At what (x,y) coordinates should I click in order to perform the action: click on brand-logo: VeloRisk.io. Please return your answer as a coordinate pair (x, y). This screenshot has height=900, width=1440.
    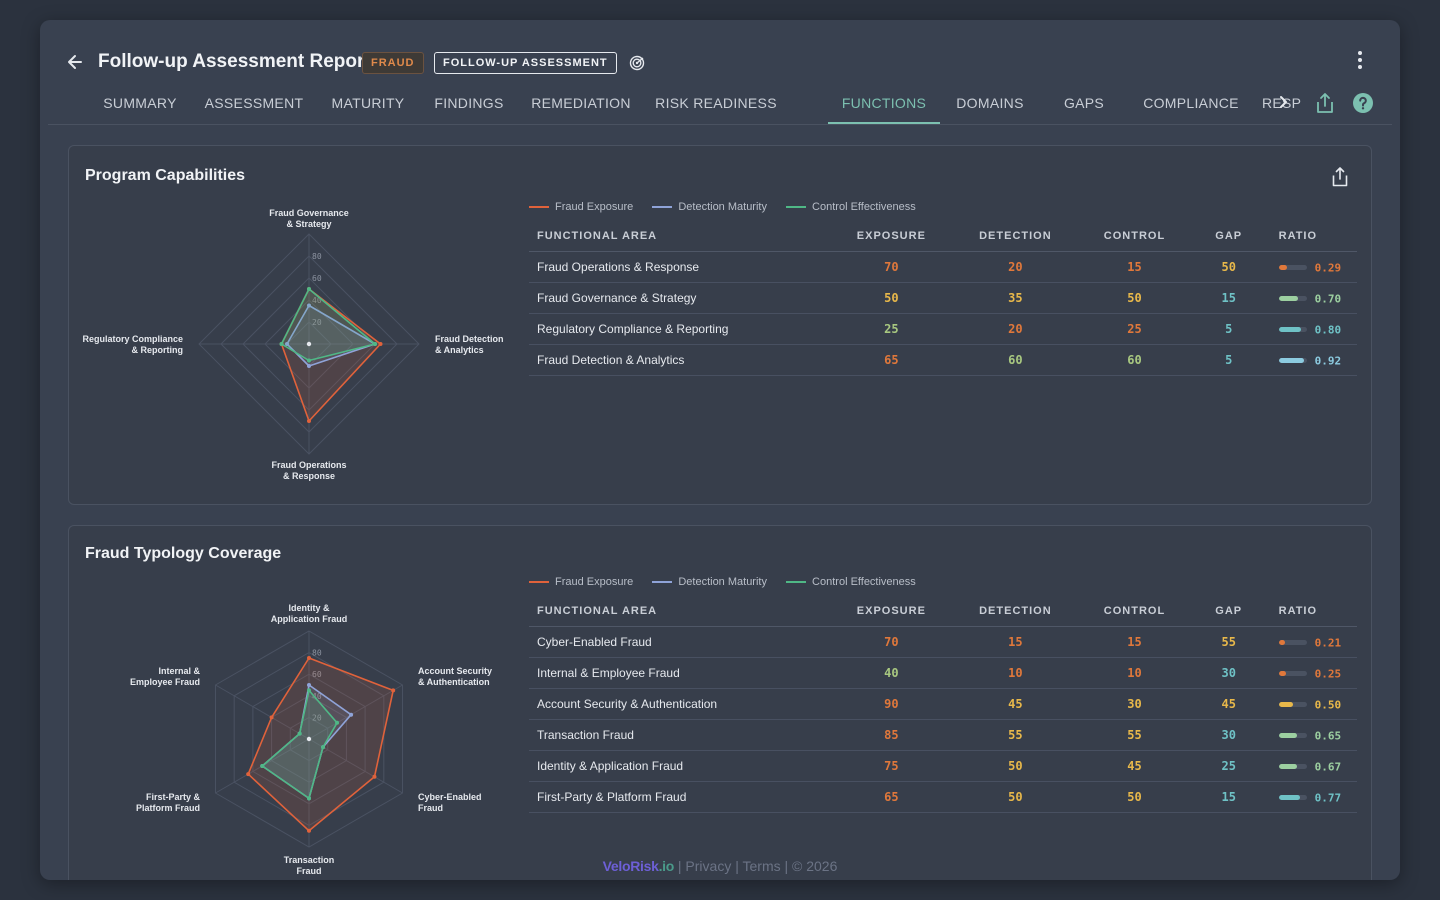
    Looking at the image, I should click on (638, 866).